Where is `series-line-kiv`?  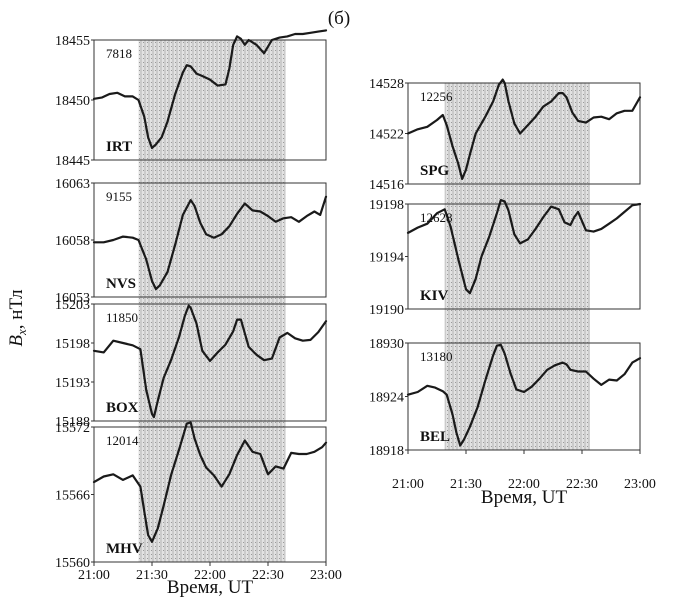 series-line-kiv is located at coordinates (524, 247).